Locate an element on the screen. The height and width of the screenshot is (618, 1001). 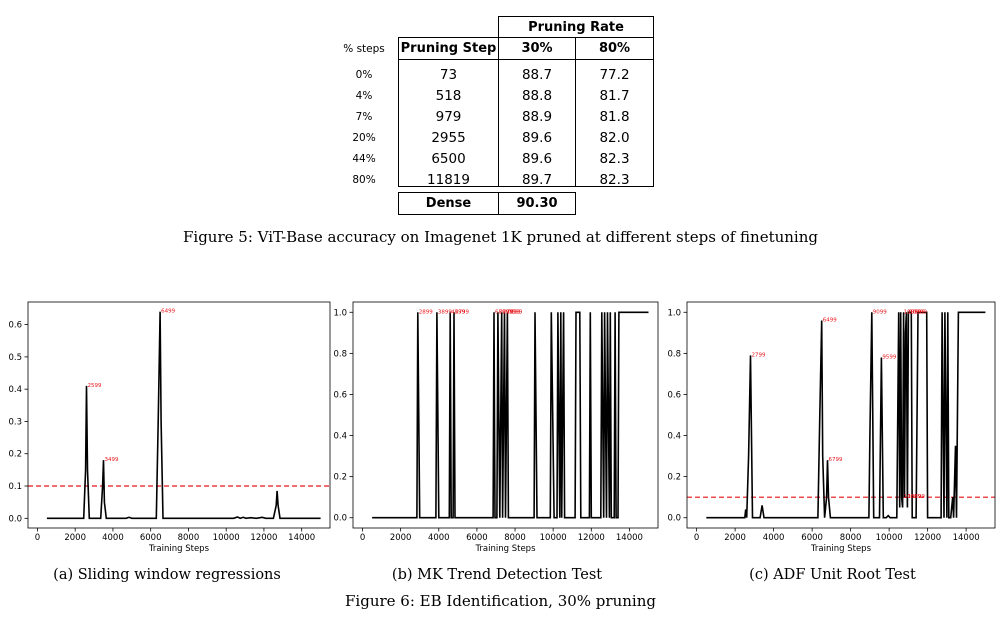
peak-annotation: 10999 is located at coordinates (918, 312).